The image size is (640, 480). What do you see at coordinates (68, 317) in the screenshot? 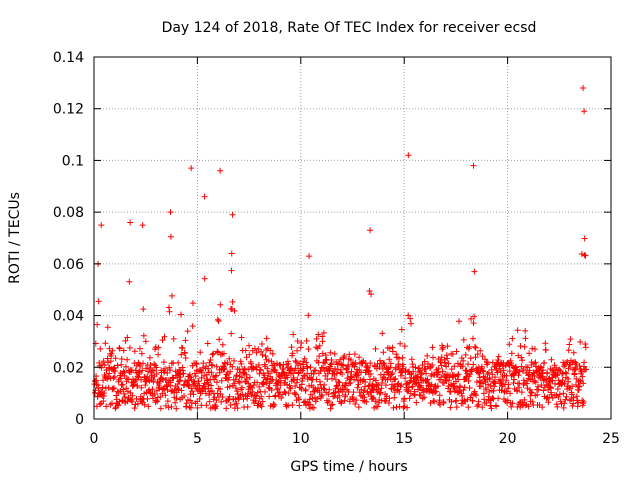
I see `y-tick-label: 0.04` at bounding box center [68, 317].